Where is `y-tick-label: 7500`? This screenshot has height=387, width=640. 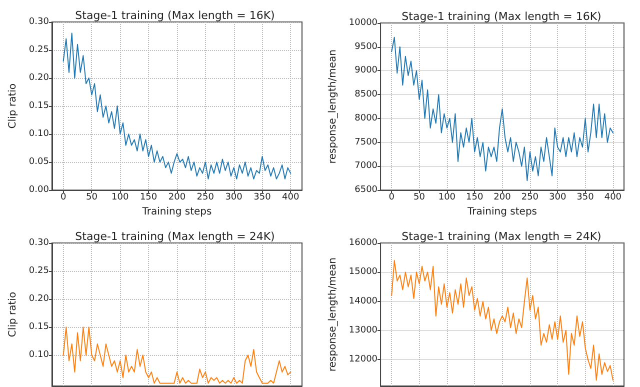 y-tick-label: 7500 is located at coordinates (366, 142).